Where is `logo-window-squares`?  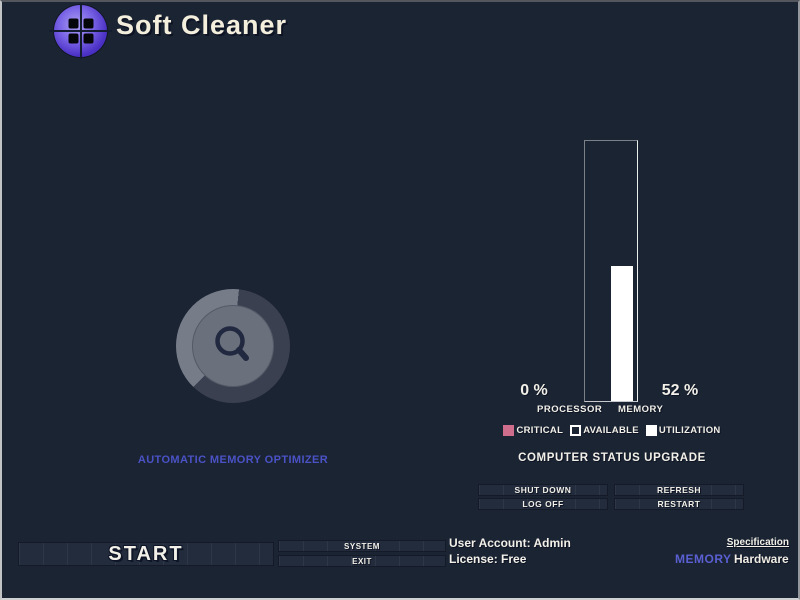
logo-window-squares is located at coordinates (80, 31).